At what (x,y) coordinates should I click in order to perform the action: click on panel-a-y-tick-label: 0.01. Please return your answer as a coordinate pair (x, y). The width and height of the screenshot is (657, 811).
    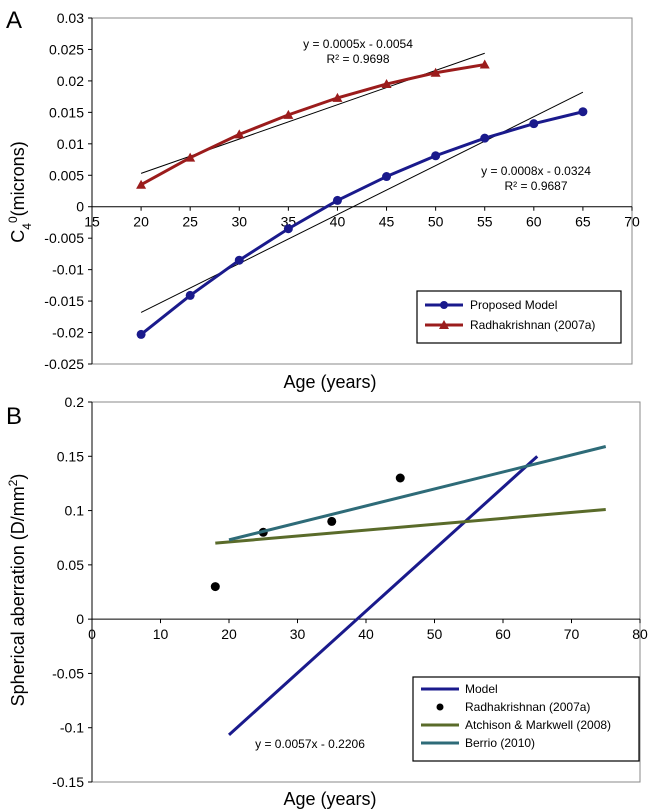
    Looking at the image, I should click on (70, 144).